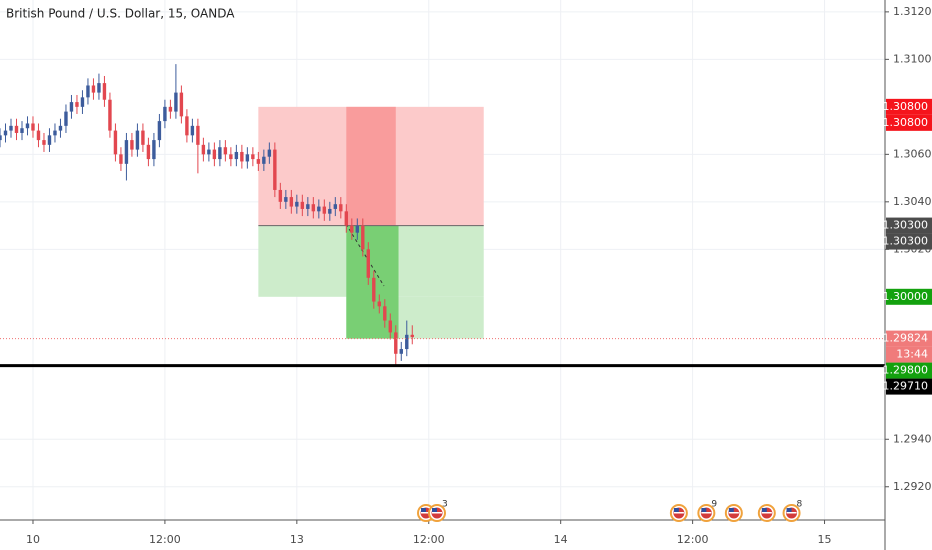 This screenshot has height=550, width=932. I want to click on event-count: 8, so click(800, 505).